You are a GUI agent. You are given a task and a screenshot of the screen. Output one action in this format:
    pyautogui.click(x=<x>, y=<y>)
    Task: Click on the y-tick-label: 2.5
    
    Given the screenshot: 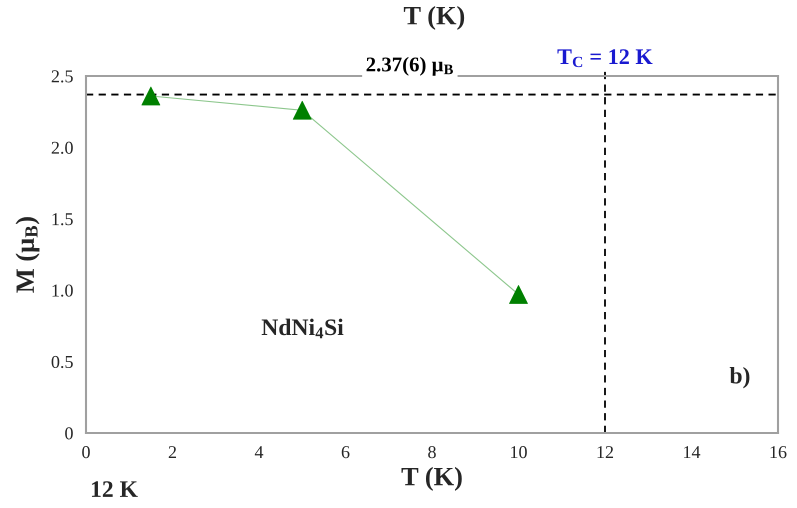 What is the action you would take?
    pyautogui.click(x=62, y=76)
    